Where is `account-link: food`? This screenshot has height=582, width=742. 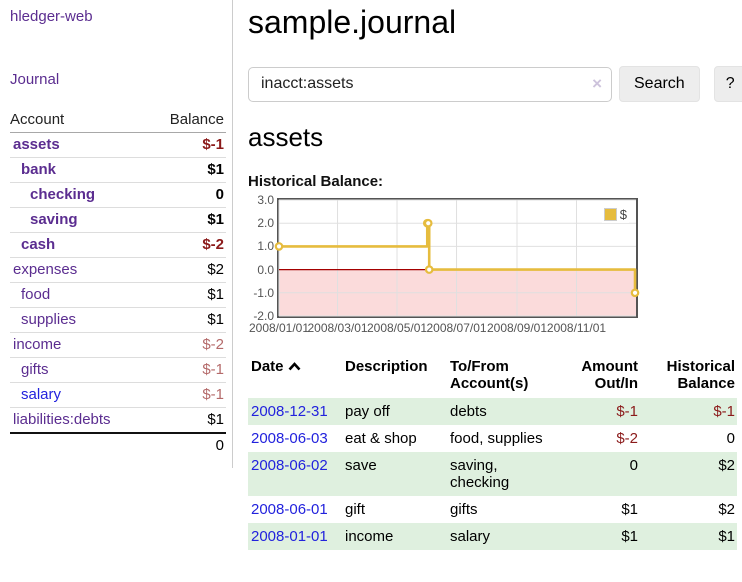 account-link: food is located at coordinates (36, 294).